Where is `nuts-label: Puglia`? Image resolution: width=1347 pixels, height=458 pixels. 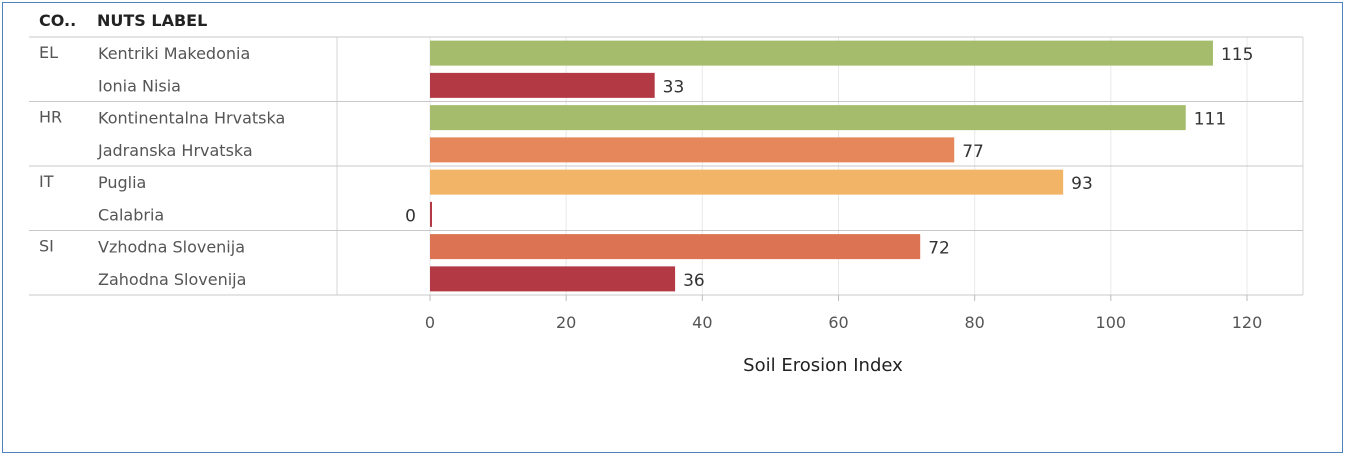 nuts-label: Puglia is located at coordinates (122, 182).